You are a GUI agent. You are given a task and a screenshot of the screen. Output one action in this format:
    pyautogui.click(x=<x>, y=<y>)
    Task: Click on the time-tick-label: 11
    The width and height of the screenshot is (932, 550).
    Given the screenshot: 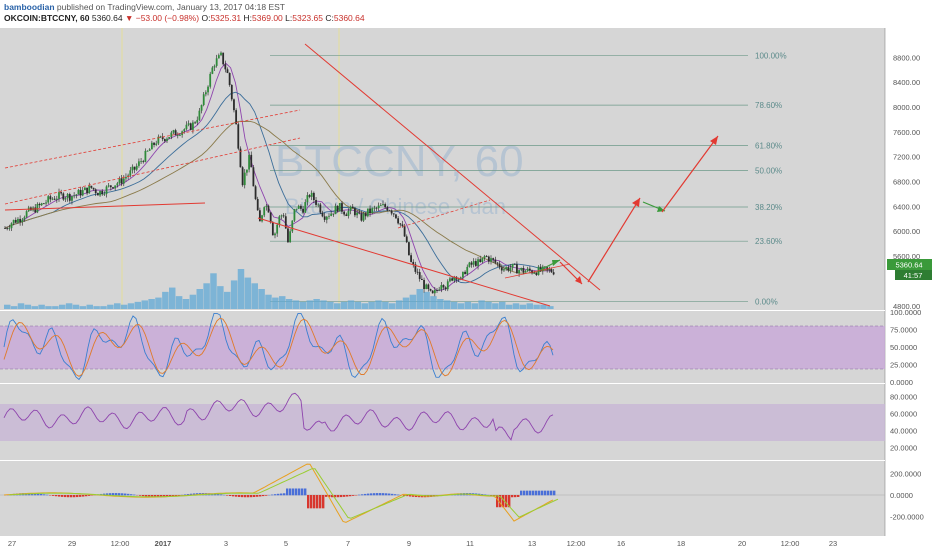 What is the action you would take?
    pyautogui.click(x=470, y=543)
    